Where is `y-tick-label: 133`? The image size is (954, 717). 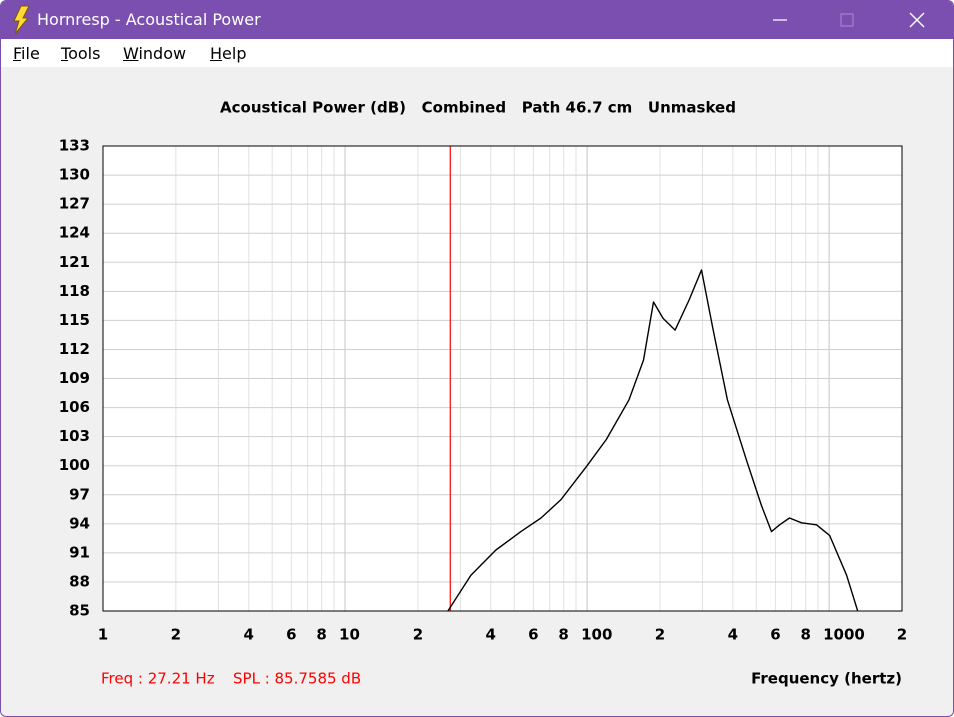 y-tick-label: 133 is located at coordinates (74, 146).